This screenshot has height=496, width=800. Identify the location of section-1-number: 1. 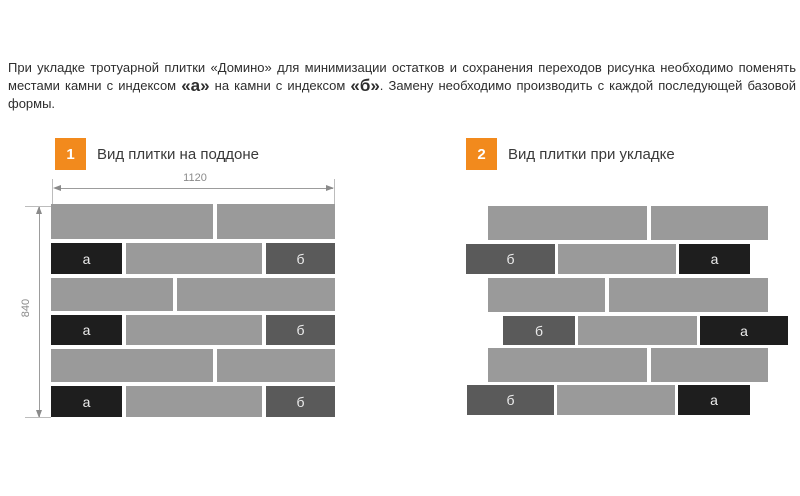
(70, 154).